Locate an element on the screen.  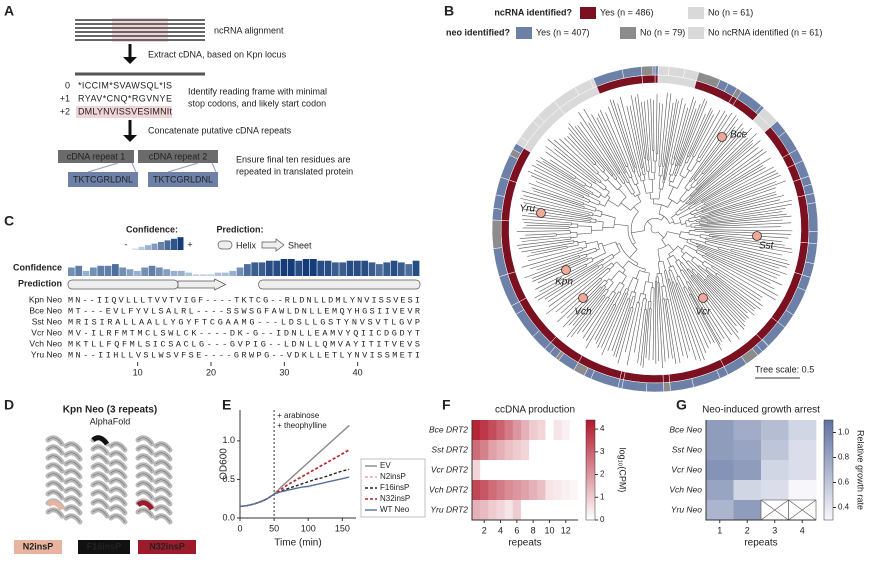
row-label: Vcr Neo is located at coordinates (686, 469).